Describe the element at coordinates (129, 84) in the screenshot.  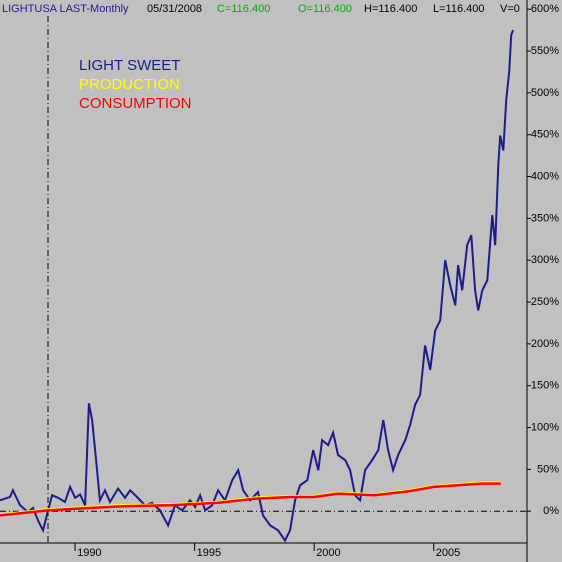
I see `legend-entry: PRODUCTION` at that location.